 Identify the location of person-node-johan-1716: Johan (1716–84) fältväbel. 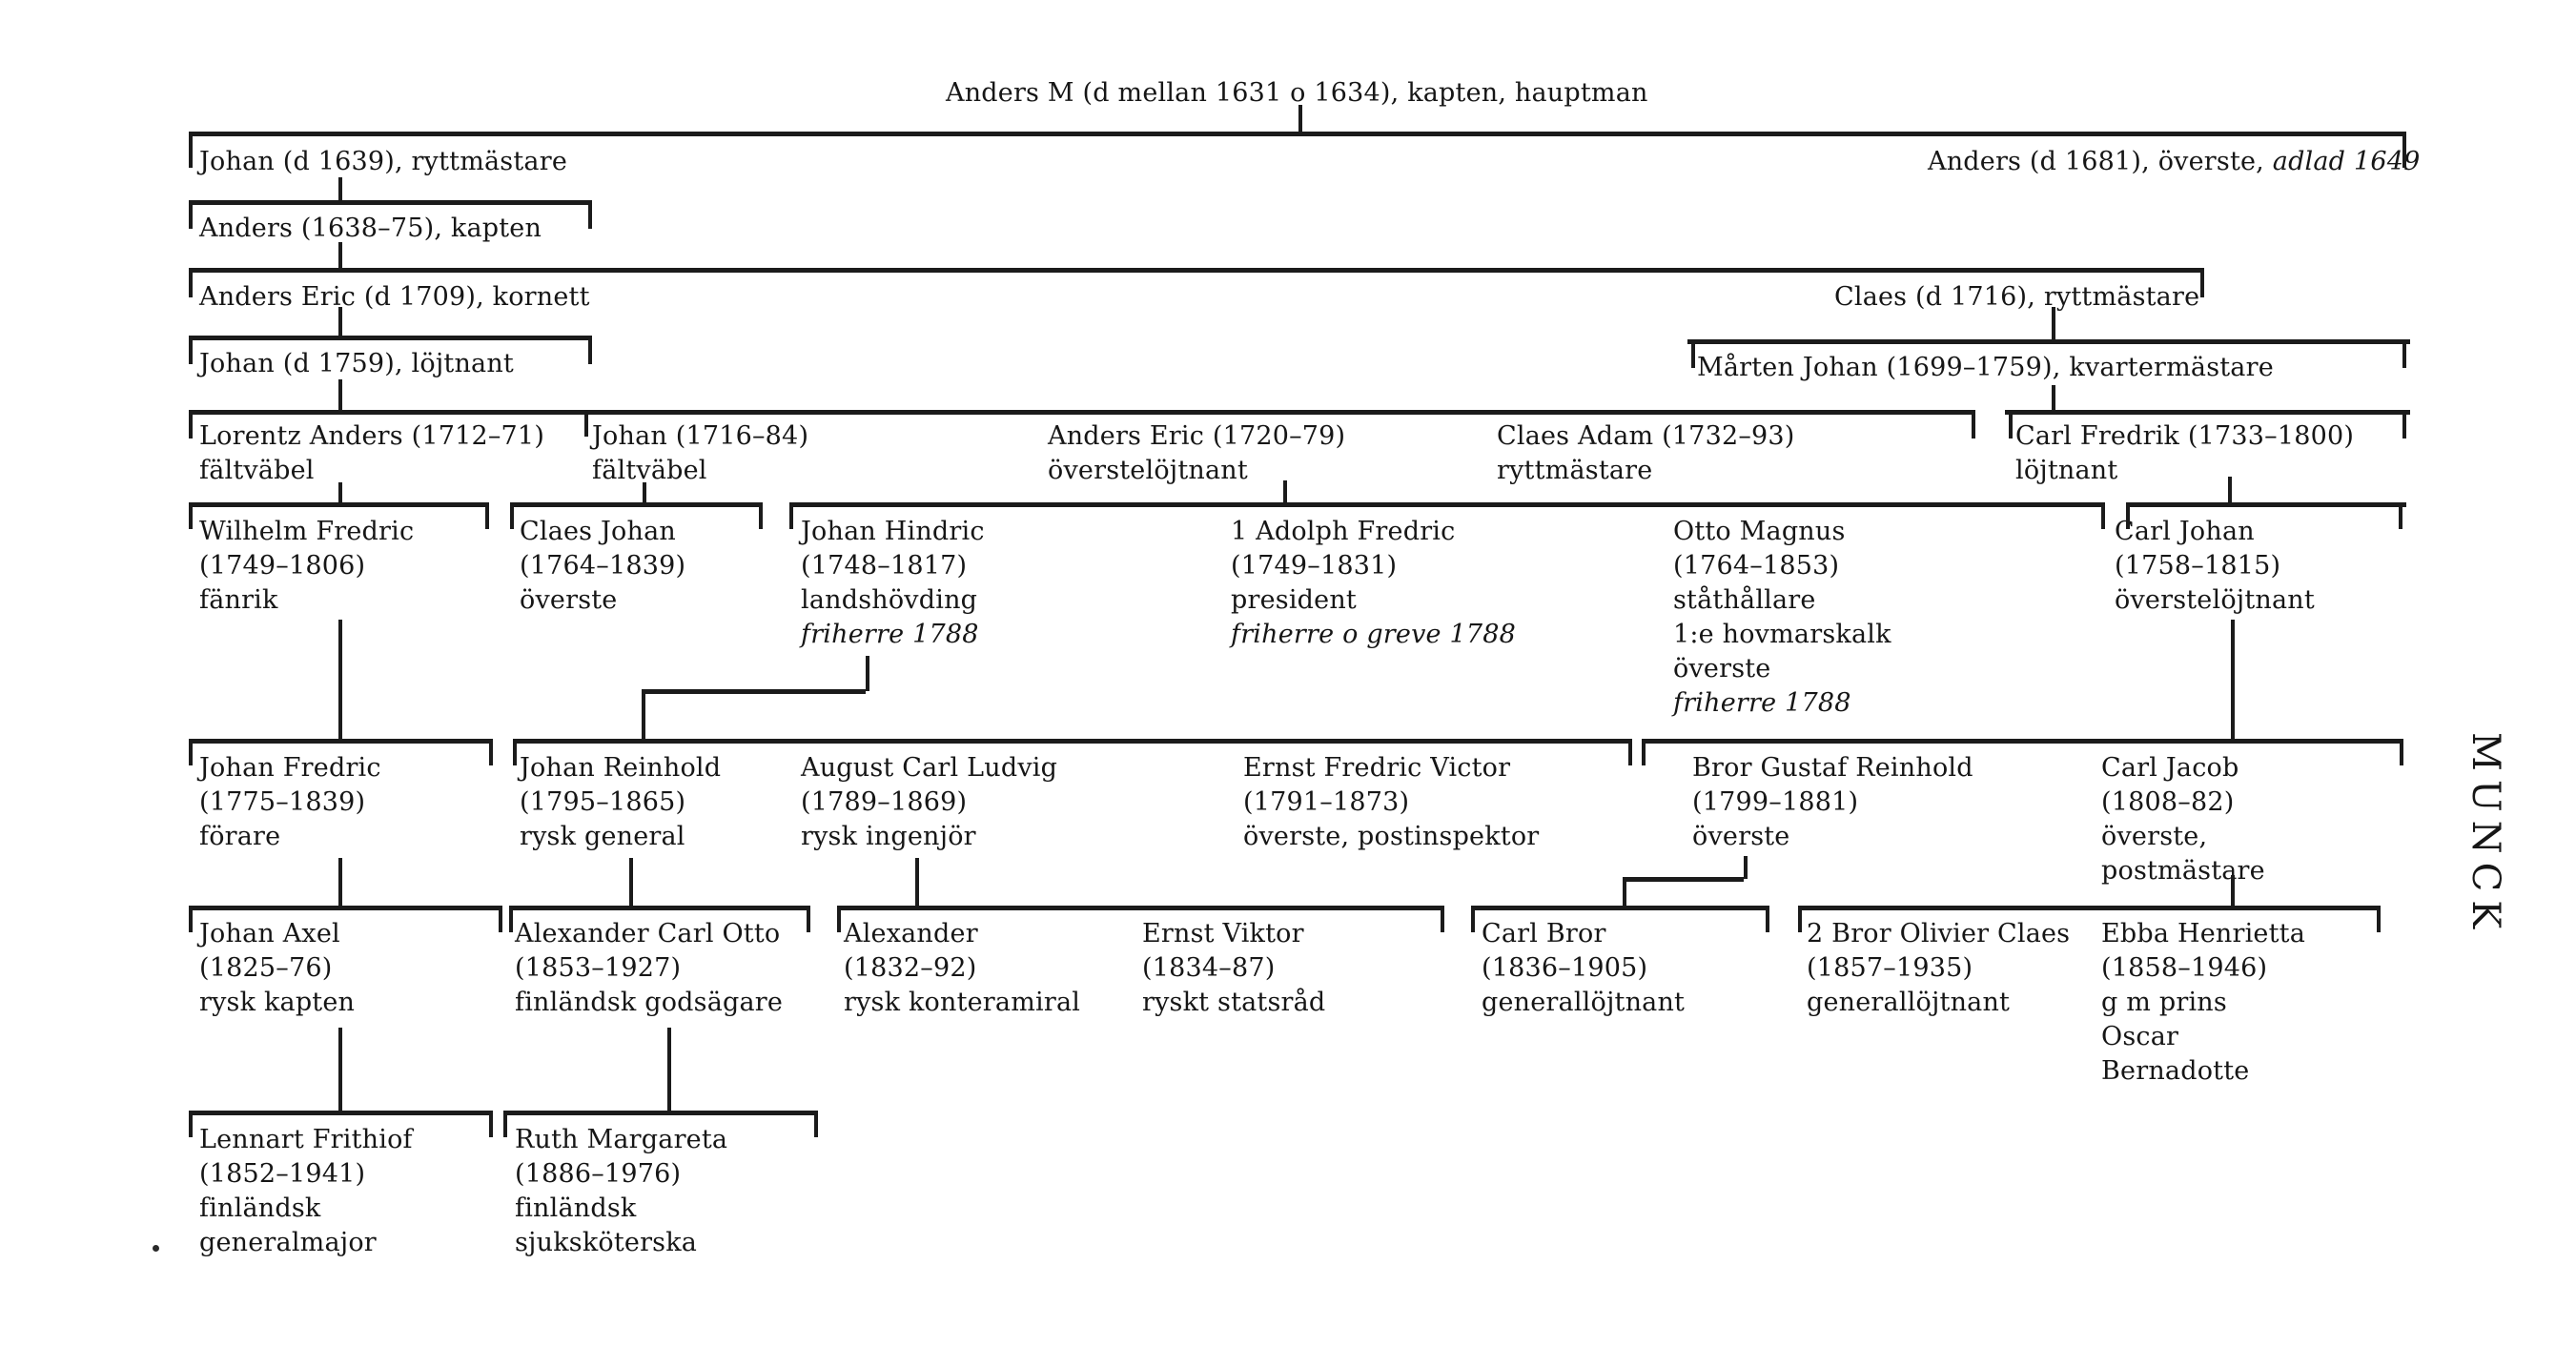
(700, 453).